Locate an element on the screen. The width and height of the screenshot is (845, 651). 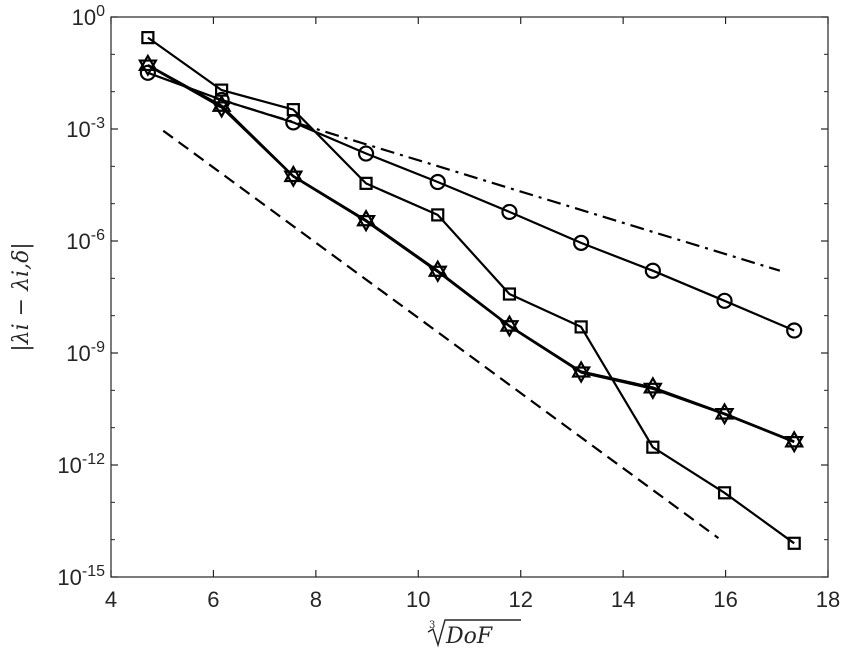
x-tick-label: 14 is located at coordinates (623, 599).